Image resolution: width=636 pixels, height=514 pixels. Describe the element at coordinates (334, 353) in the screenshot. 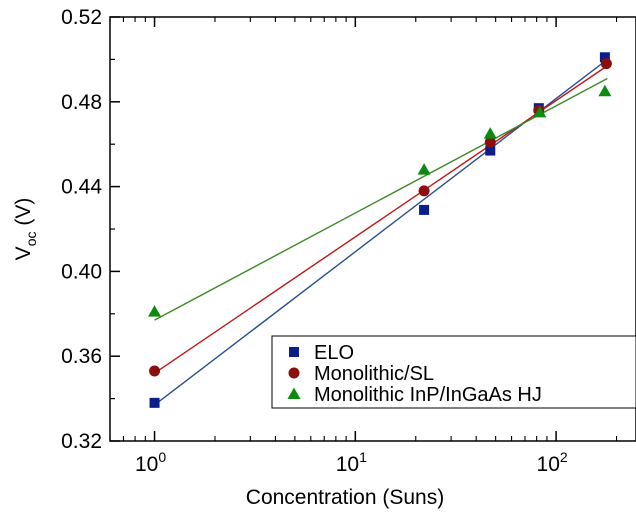

I see `legend-label-elo: ELO` at that location.